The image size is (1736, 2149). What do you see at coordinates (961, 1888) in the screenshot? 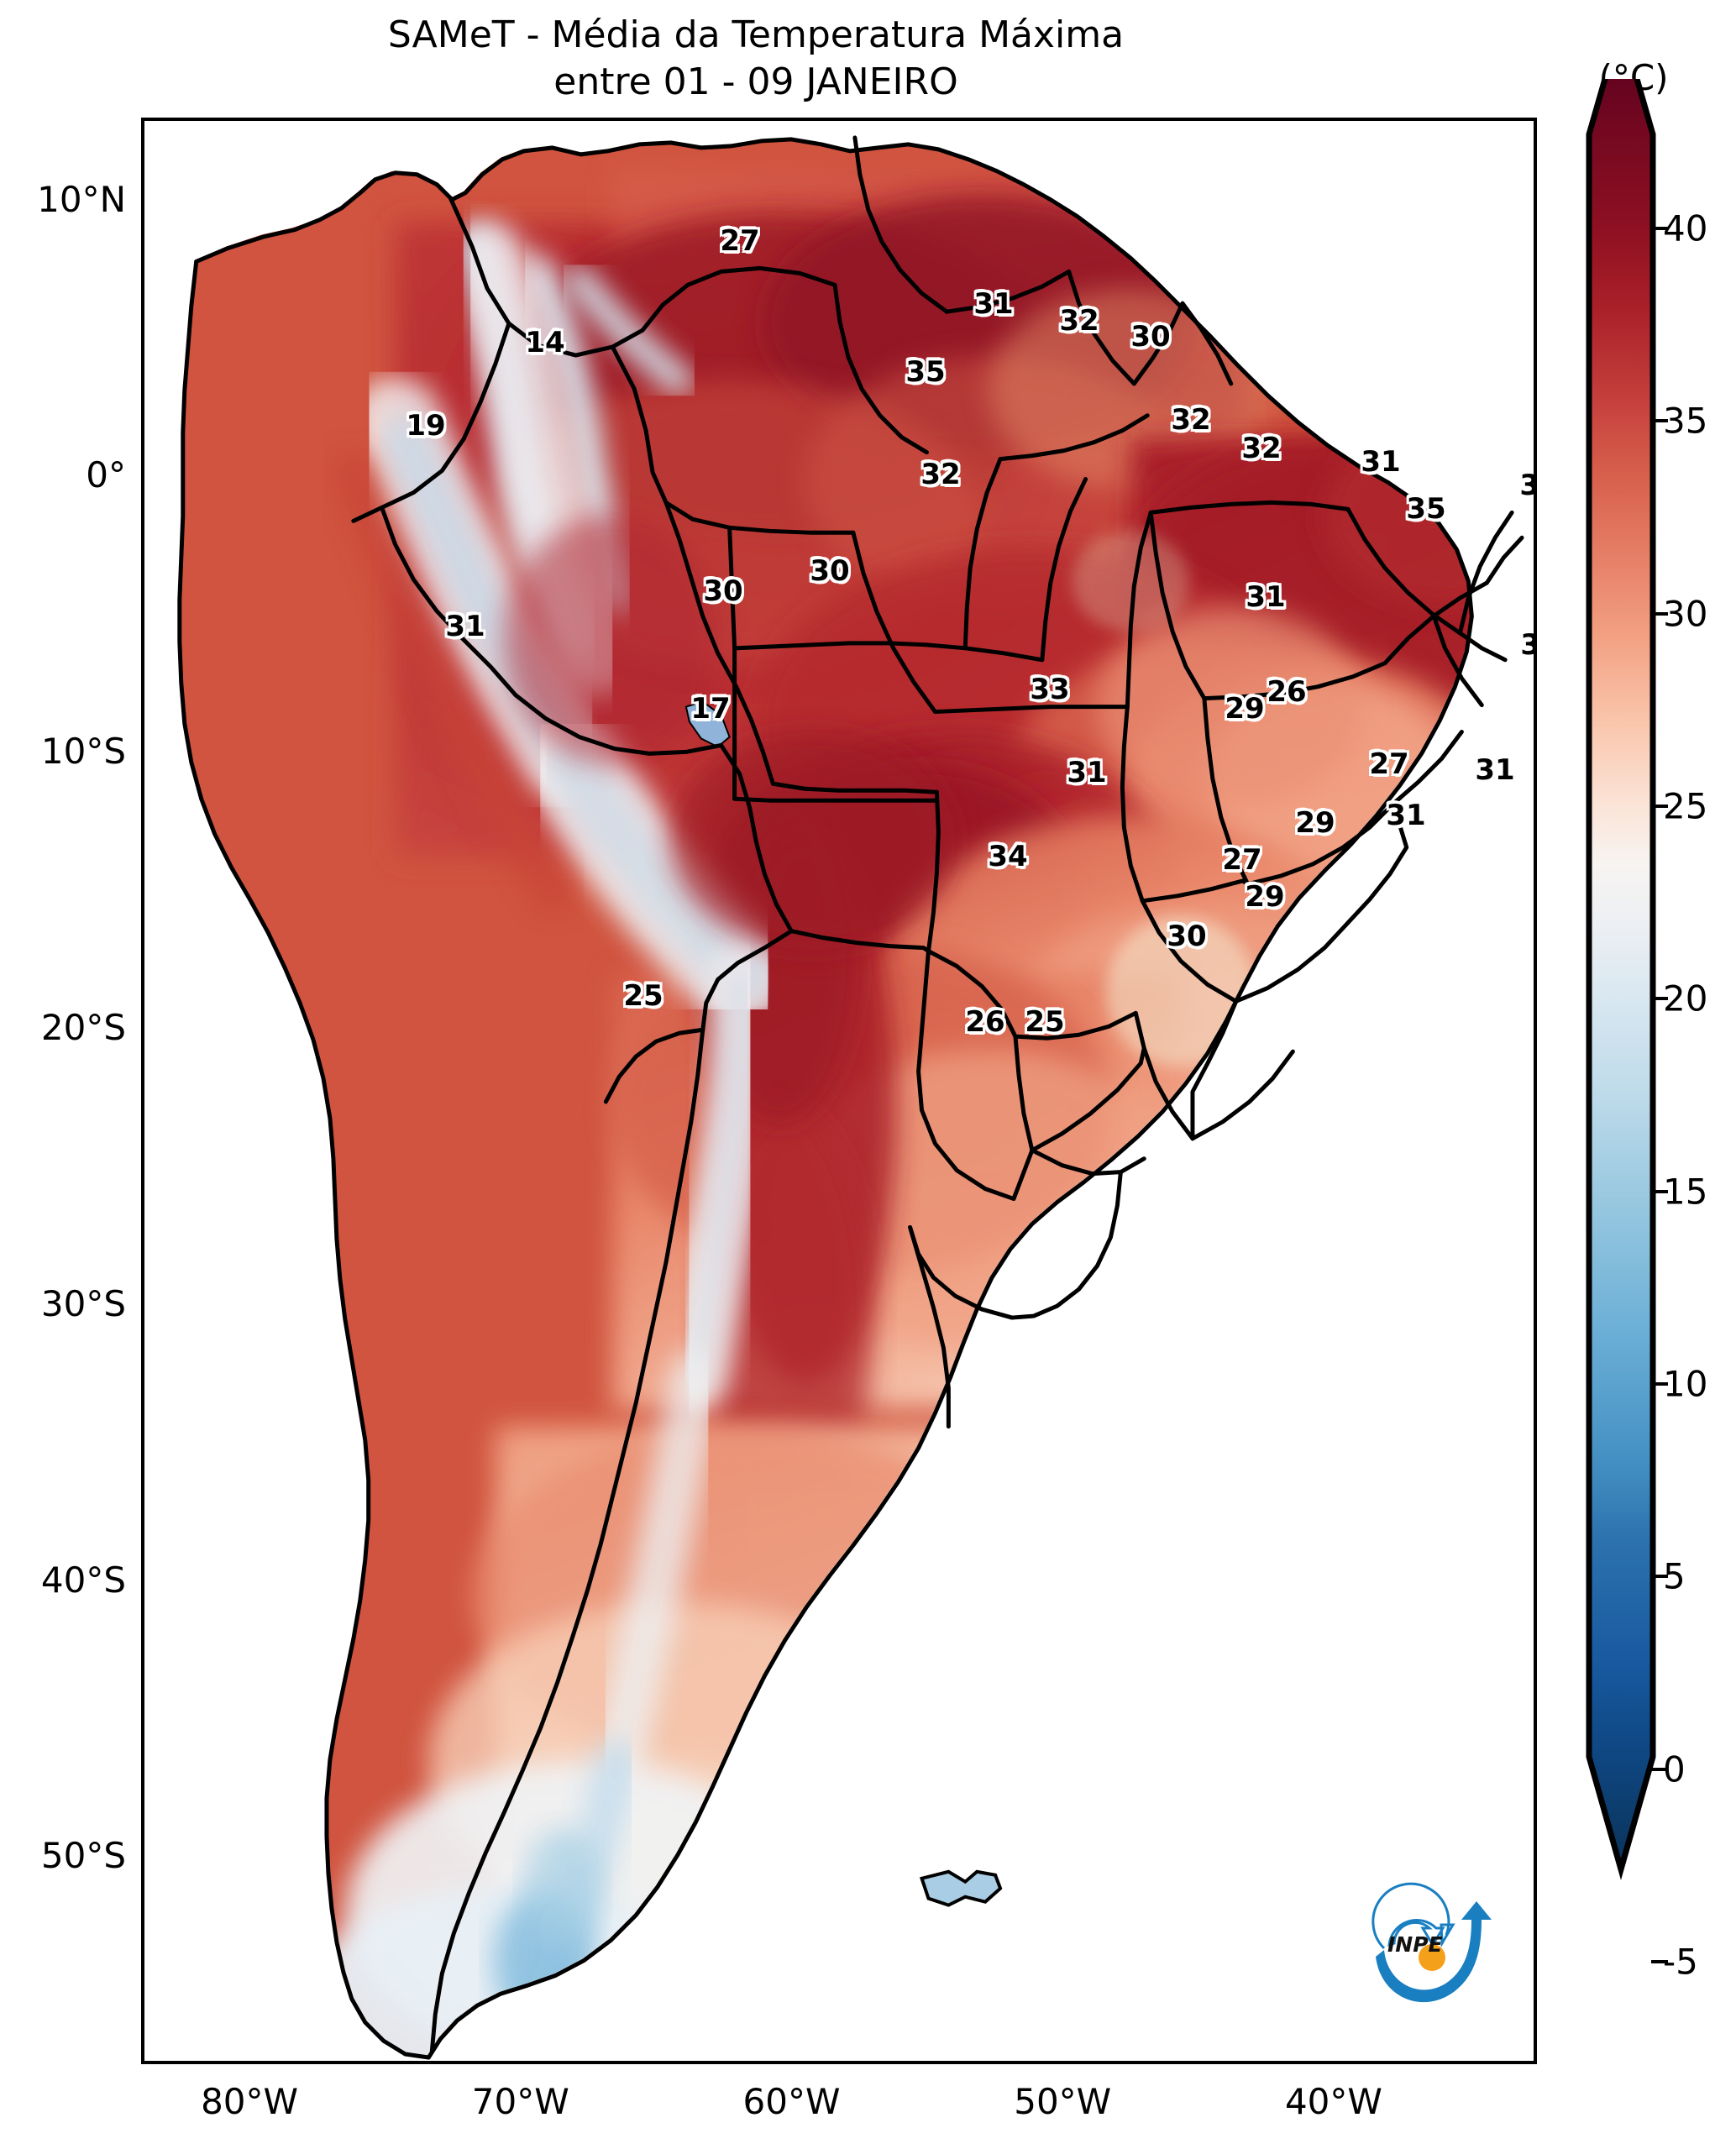
I see `falkland-islands` at bounding box center [961, 1888].